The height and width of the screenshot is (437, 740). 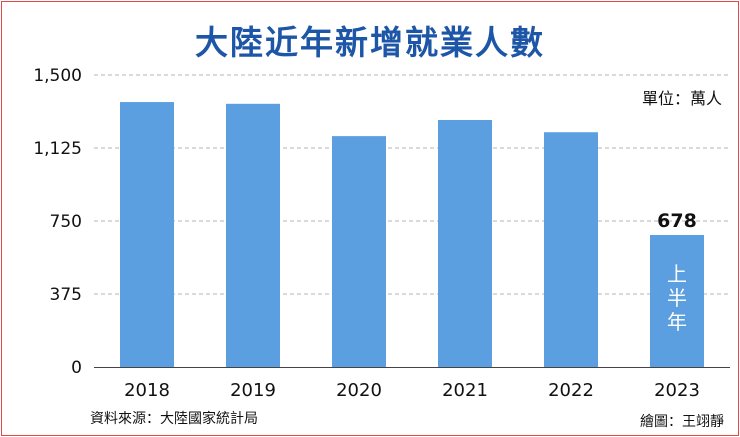 What do you see at coordinates (370, 42) in the screenshot?
I see `chart-title: 大陸近年新增就業人數` at bounding box center [370, 42].